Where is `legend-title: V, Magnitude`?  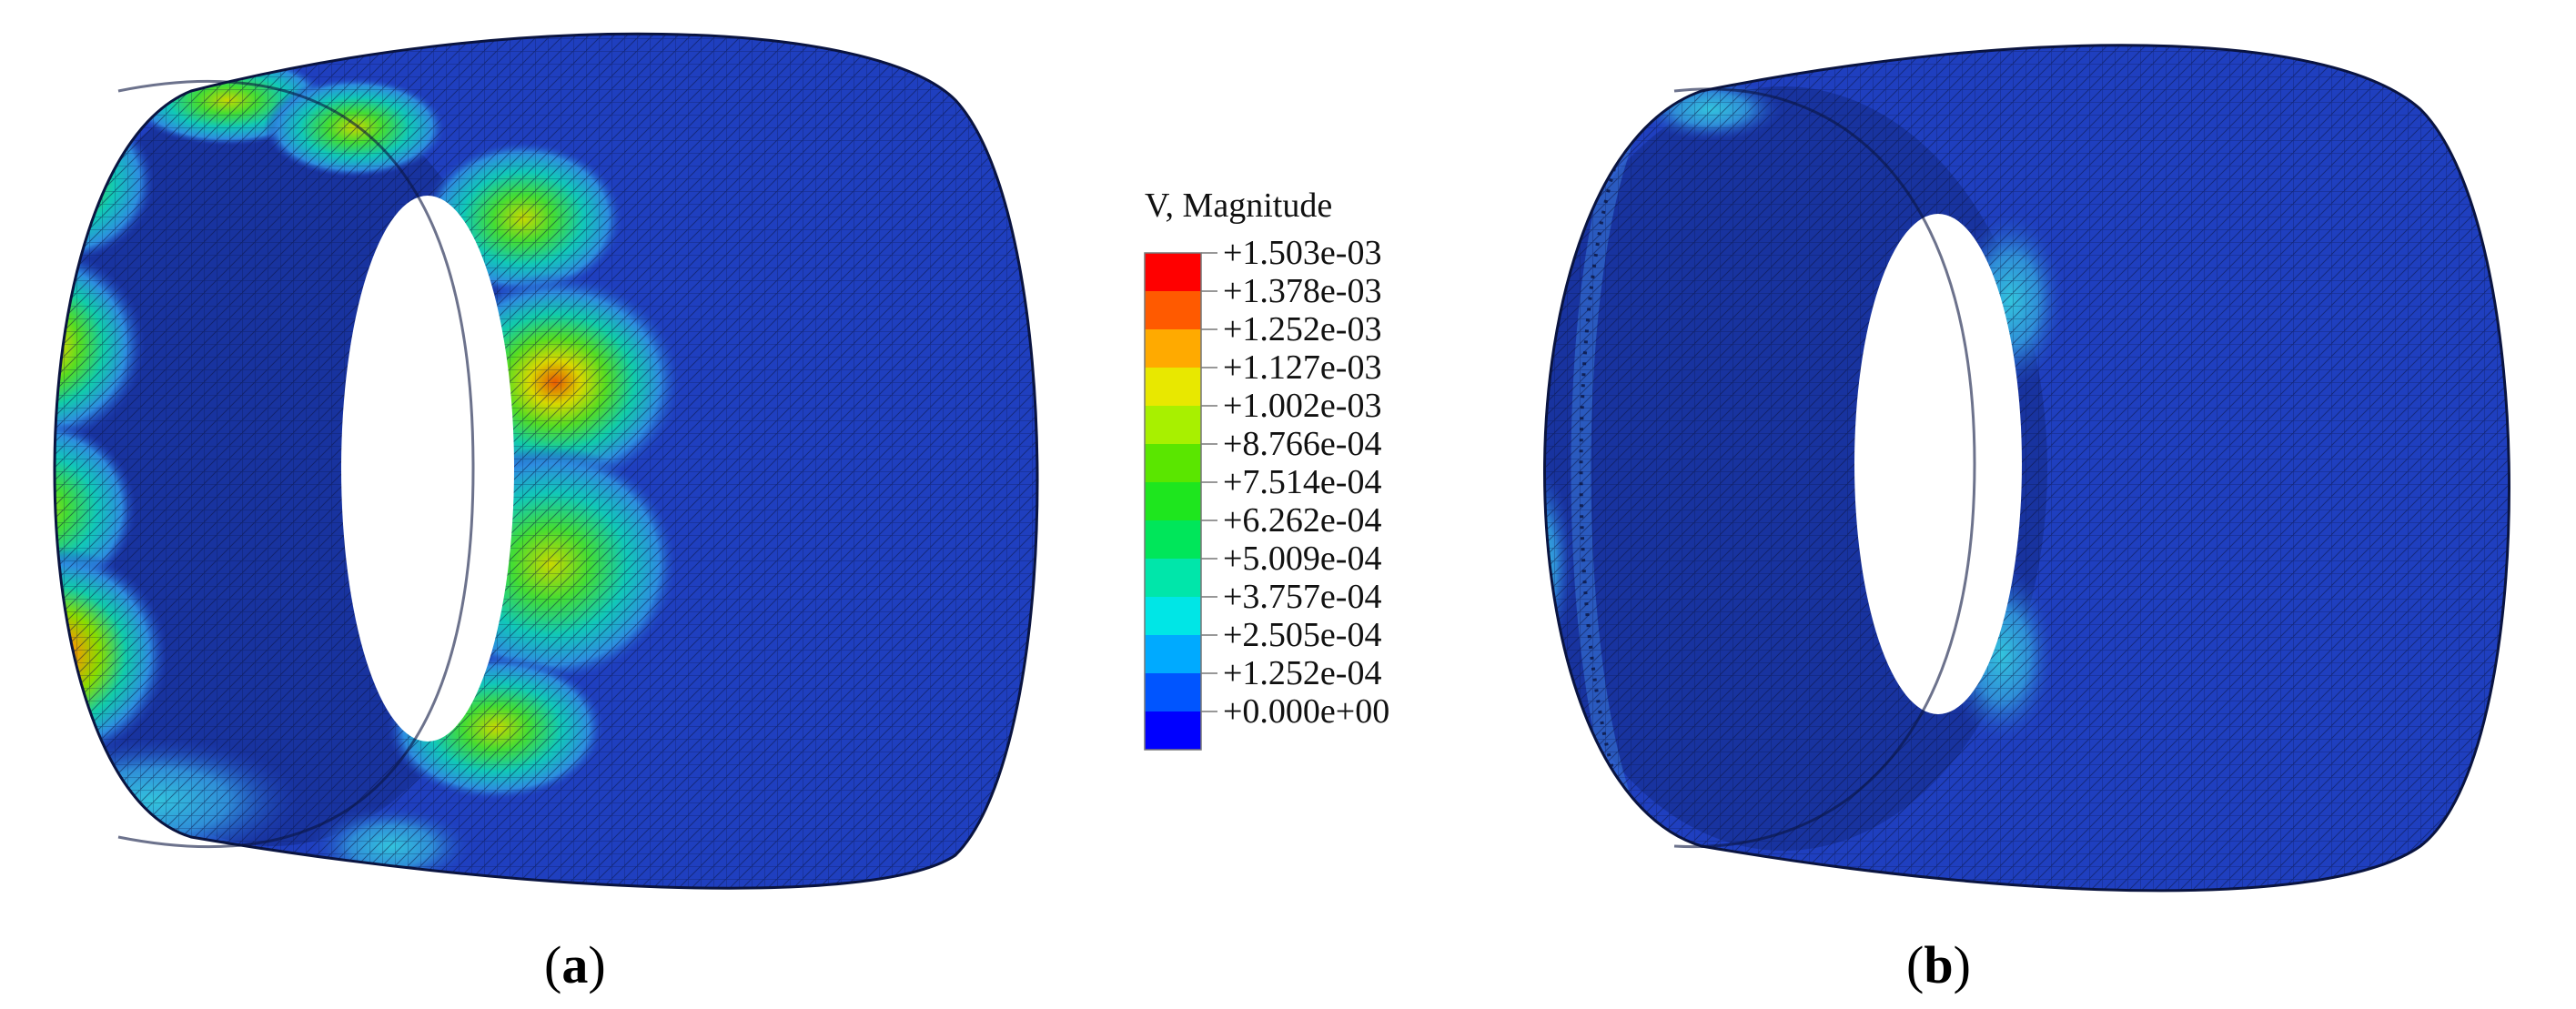 legend-title: V, Magnitude is located at coordinates (1238, 206).